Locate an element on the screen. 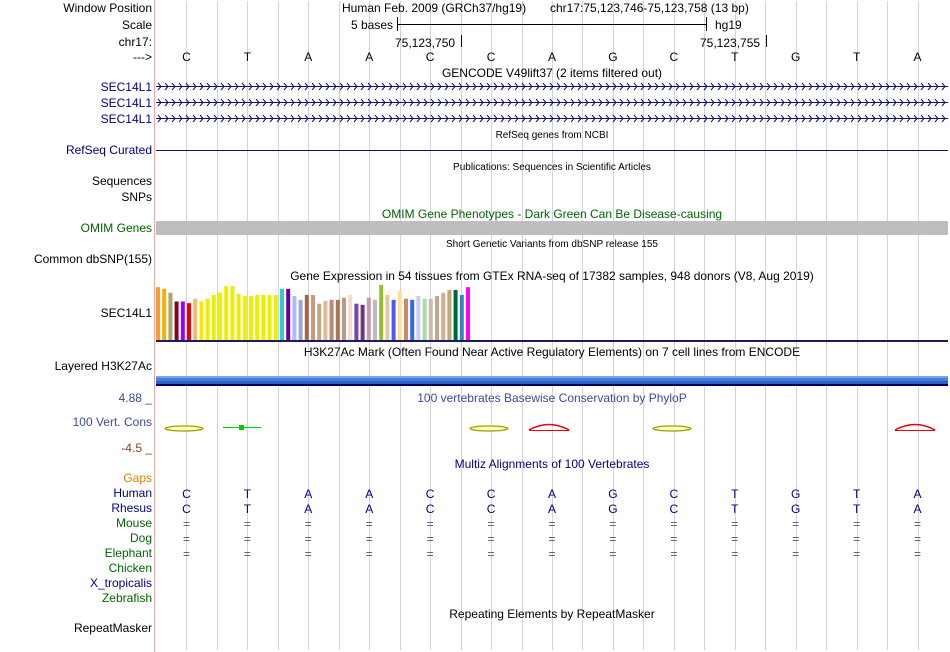 This screenshot has width=950, height=652. repeatmasker-track-label: RepeatMasker is located at coordinates (112, 628).